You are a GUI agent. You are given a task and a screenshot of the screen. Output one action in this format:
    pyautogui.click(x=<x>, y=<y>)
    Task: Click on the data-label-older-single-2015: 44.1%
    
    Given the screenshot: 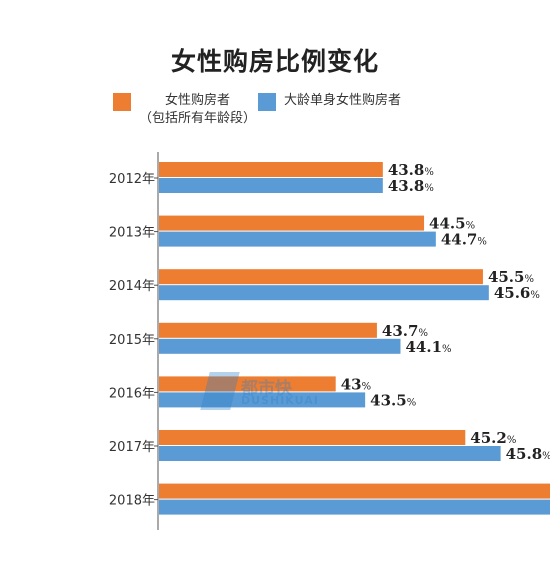 What is the action you would take?
    pyautogui.click(x=428, y=347)
    